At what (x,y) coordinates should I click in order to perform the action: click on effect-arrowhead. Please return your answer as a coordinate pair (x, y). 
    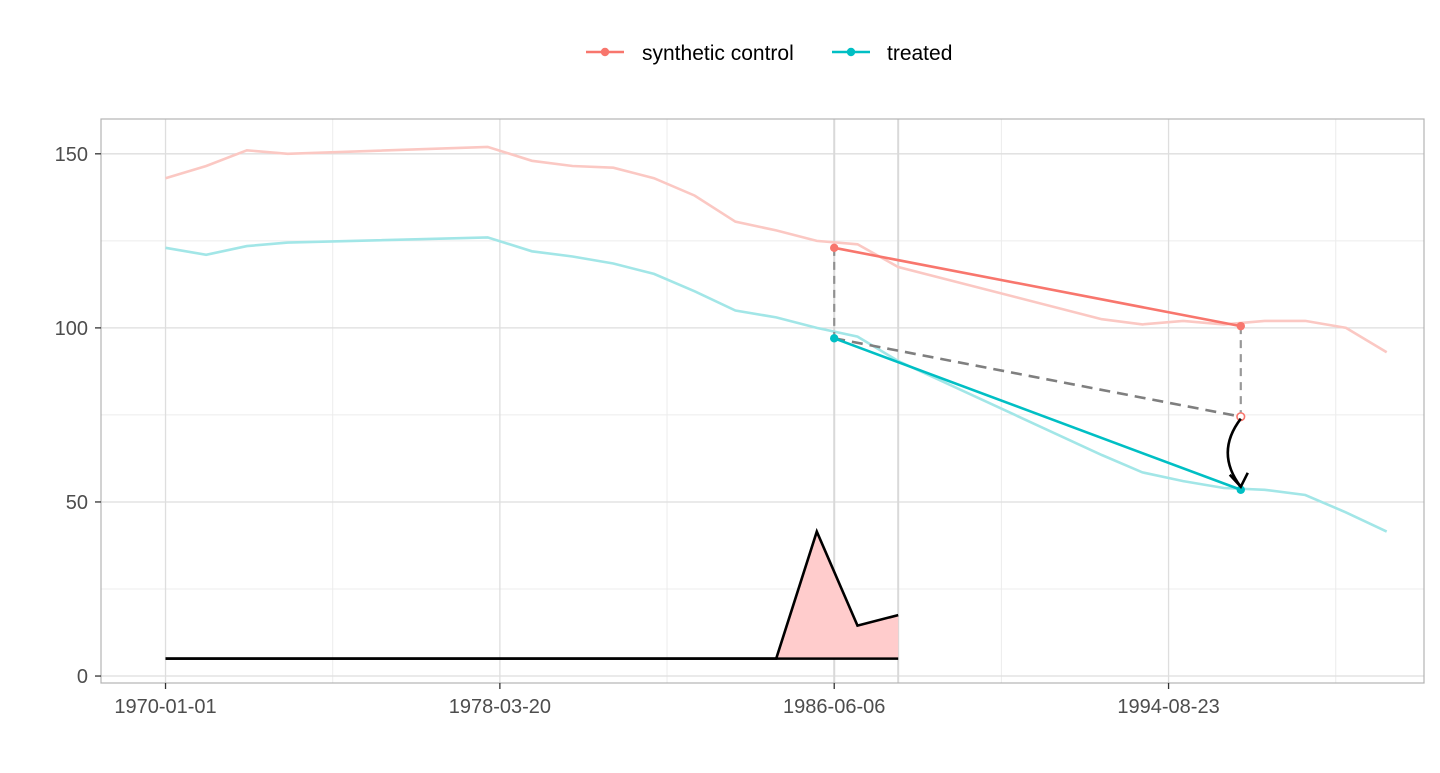
    Looking at the image, I should click on (1238, 481).